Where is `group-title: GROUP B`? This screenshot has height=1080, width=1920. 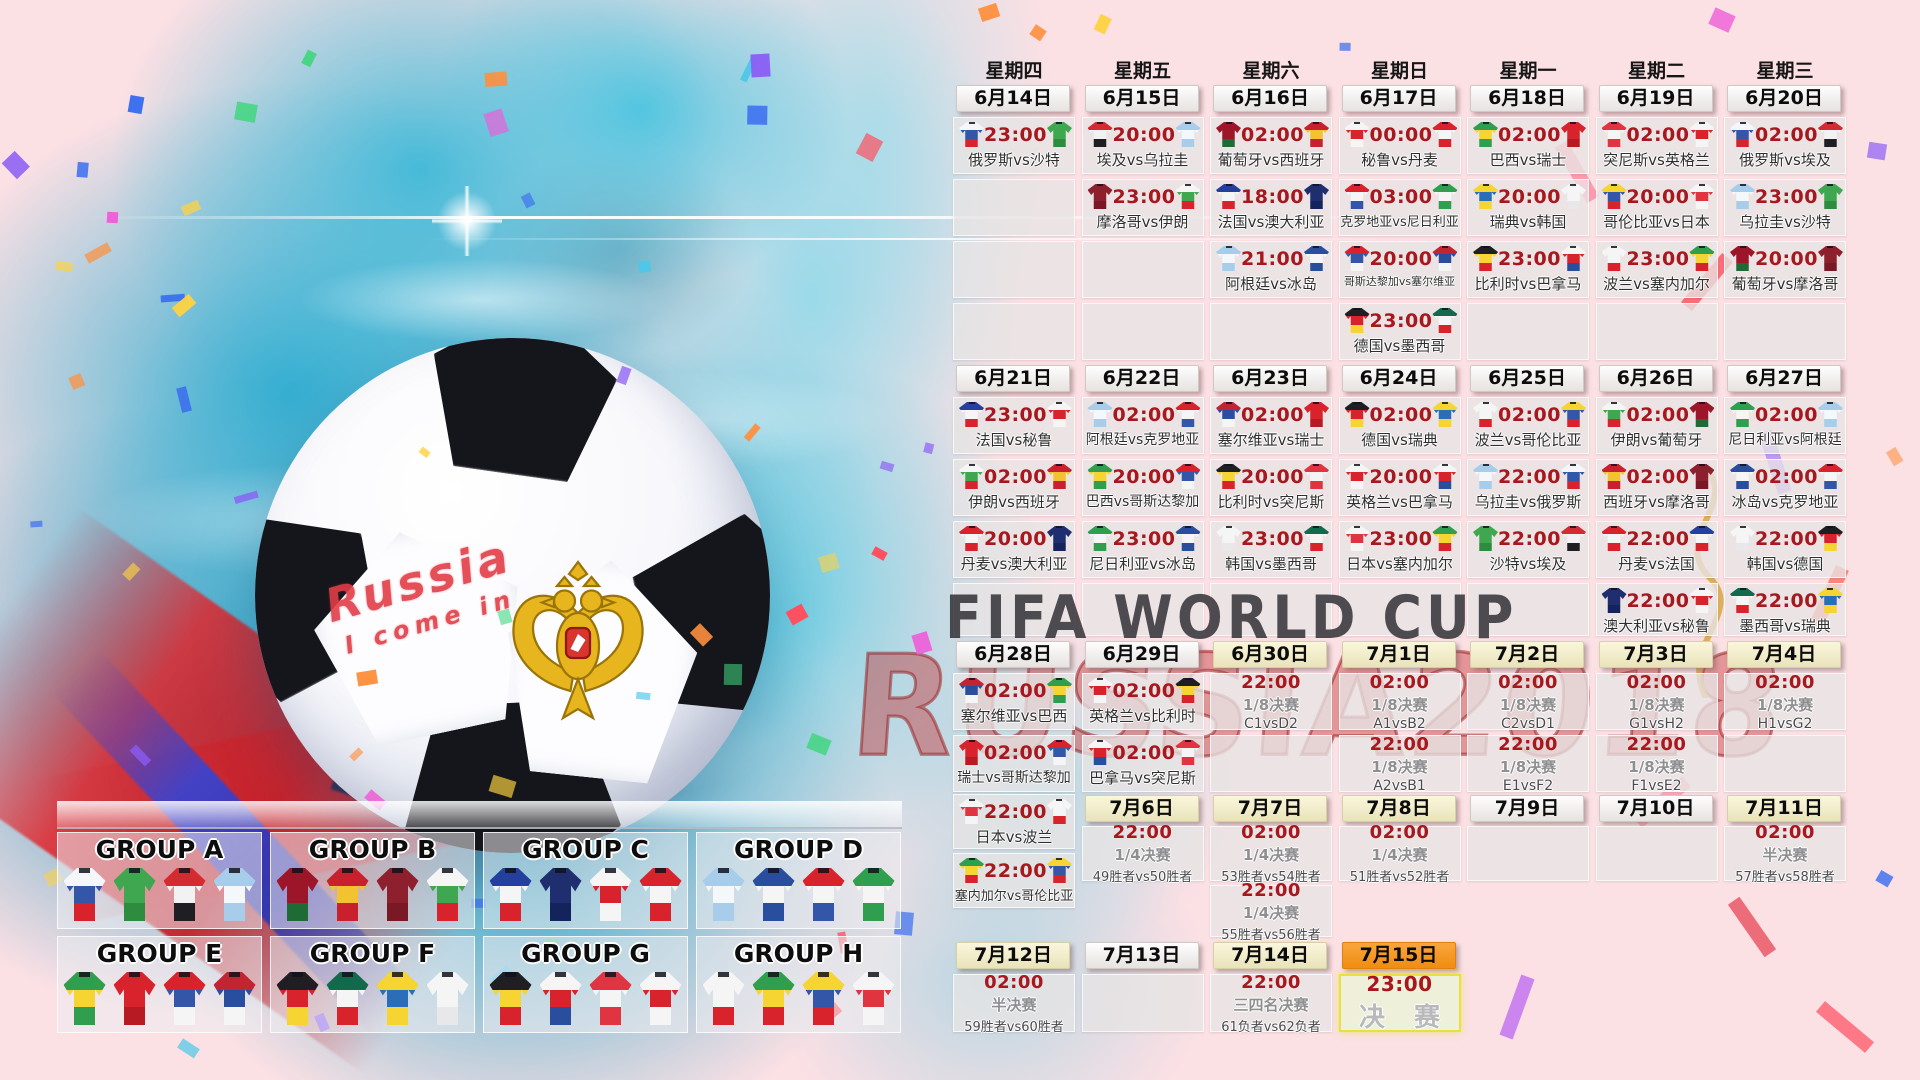
group-title: GROUP B is located at coordinates (372, 849).